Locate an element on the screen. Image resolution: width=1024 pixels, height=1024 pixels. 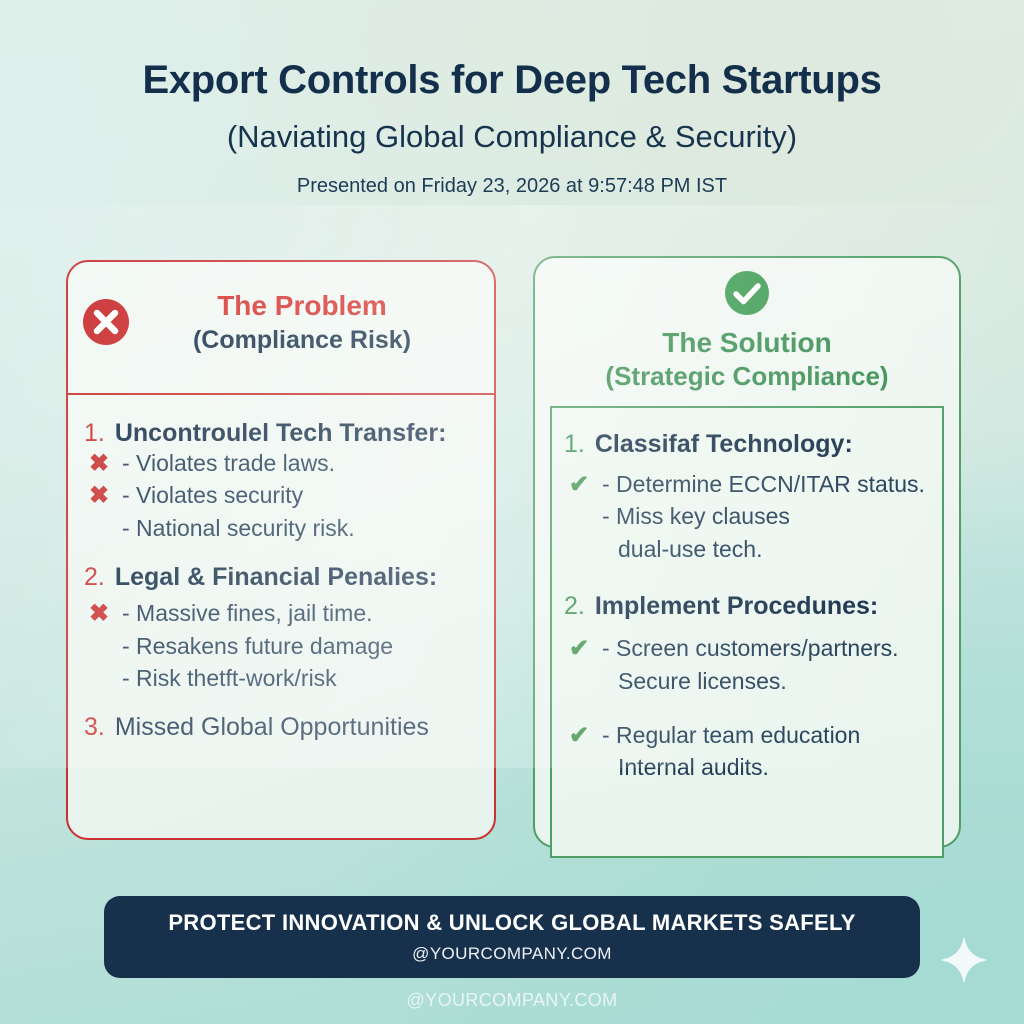
list-sub-item: dual-use tech. is located at coordinates (747, 550).